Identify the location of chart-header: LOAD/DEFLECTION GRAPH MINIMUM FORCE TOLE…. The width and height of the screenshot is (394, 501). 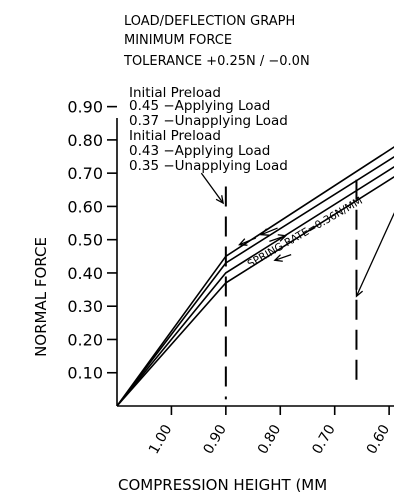
(216, 41).